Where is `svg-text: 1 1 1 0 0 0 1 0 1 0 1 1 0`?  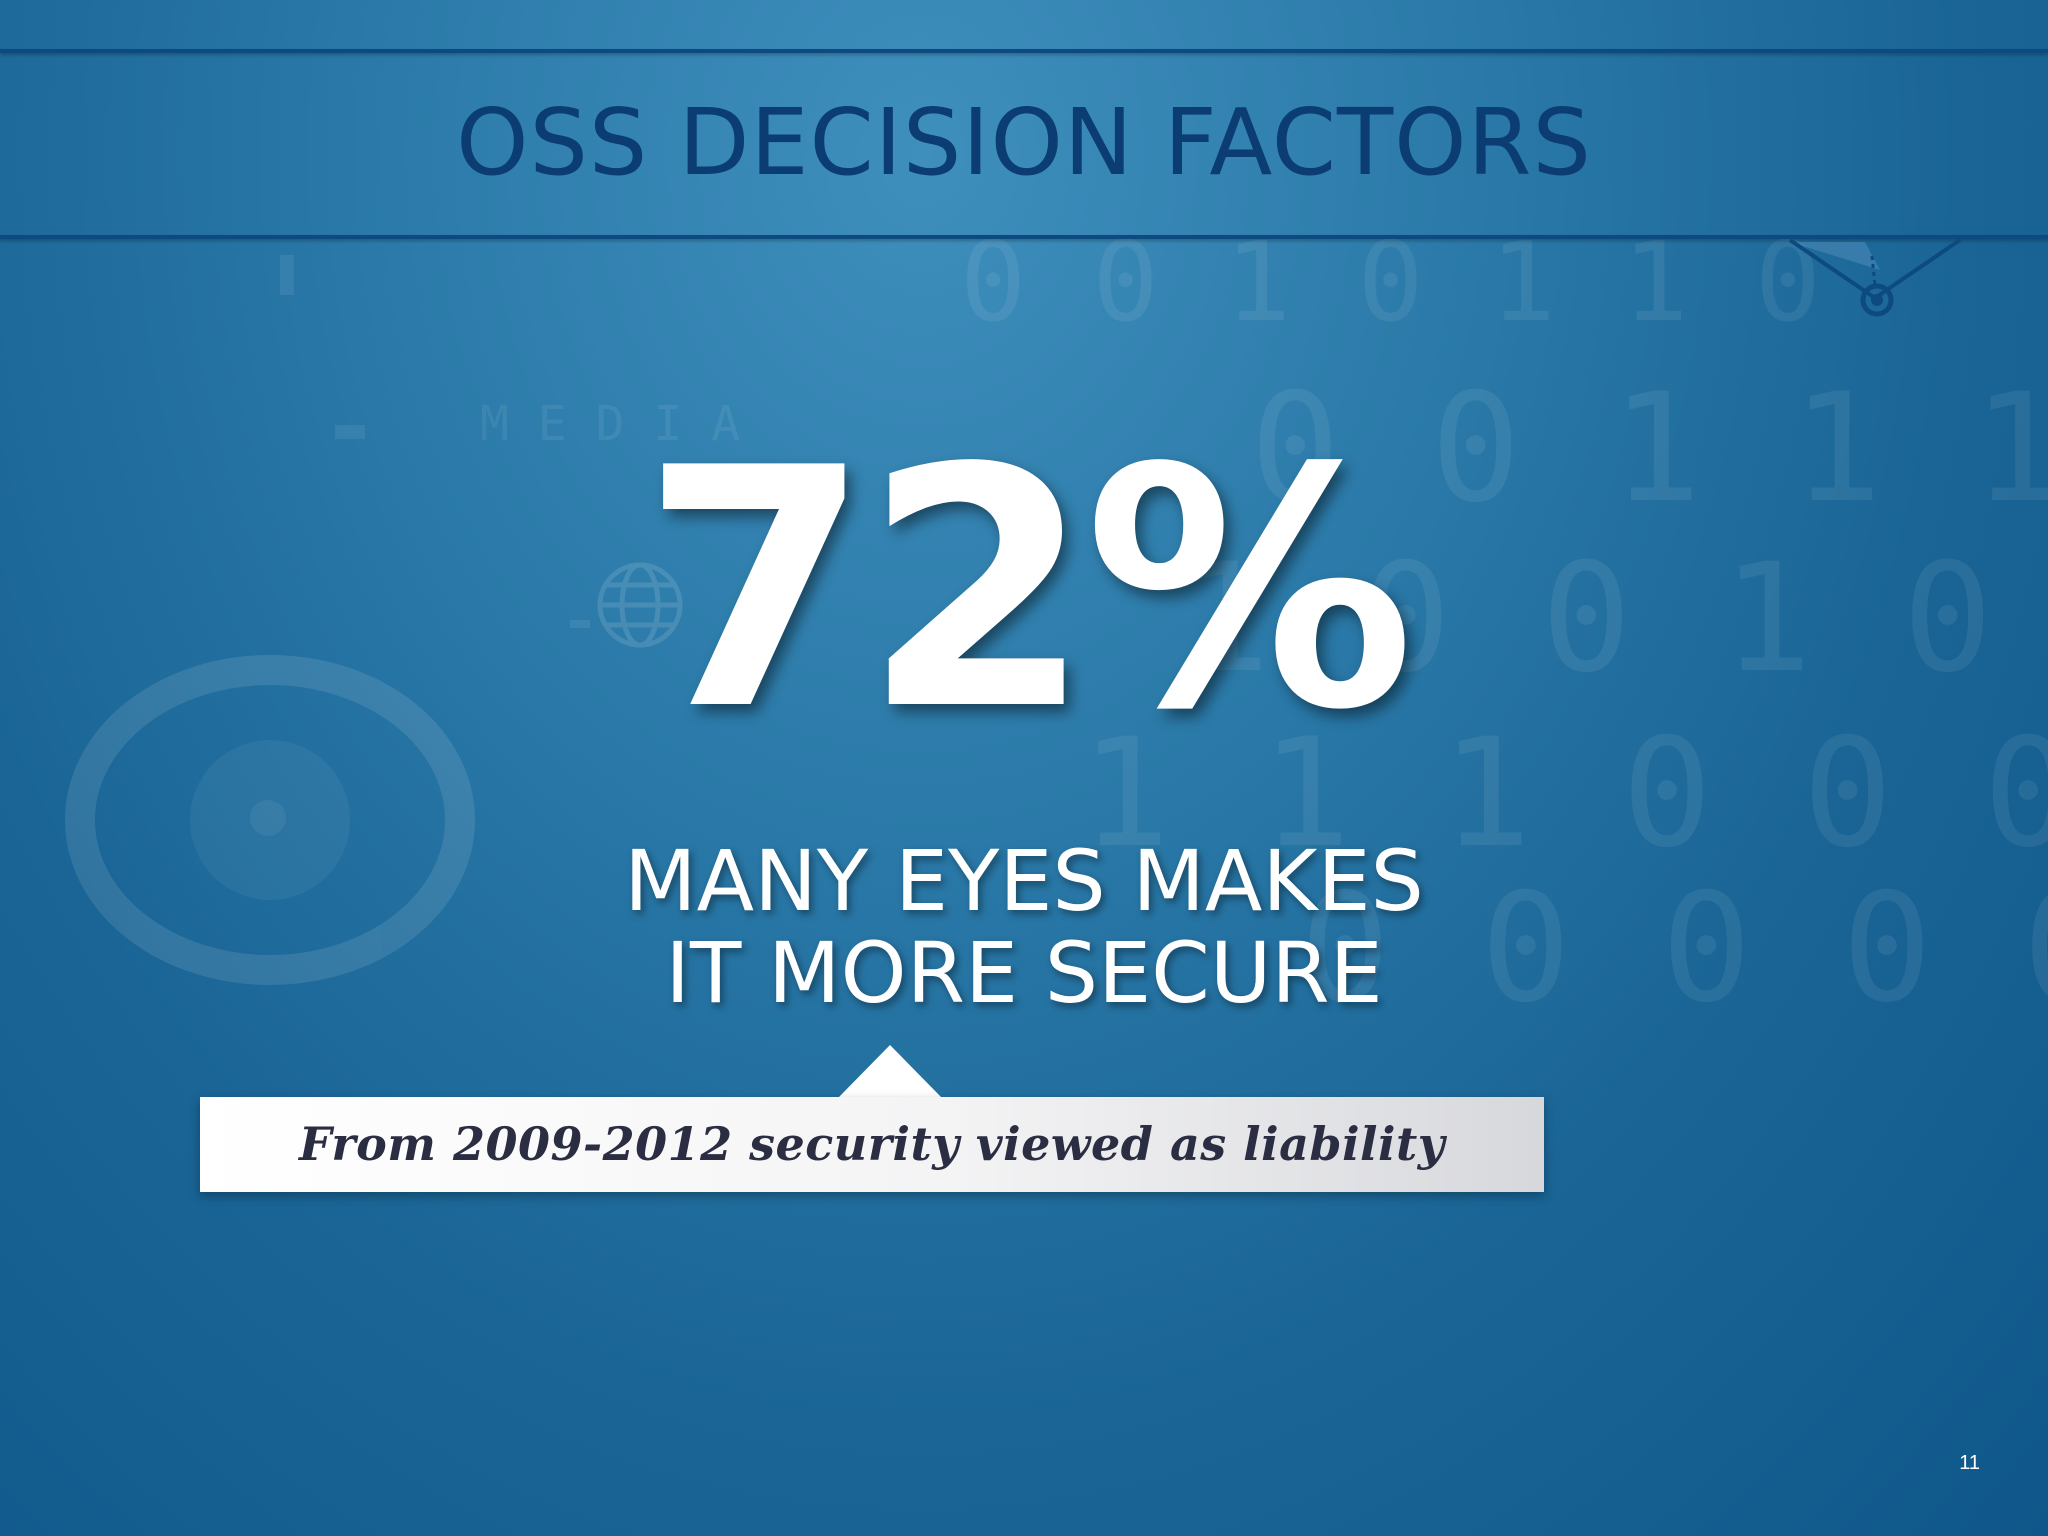 svg-text: 1 1 1 0 0 0 1 0 1 0 1 1 0 is located at coordinates (1564, 794).